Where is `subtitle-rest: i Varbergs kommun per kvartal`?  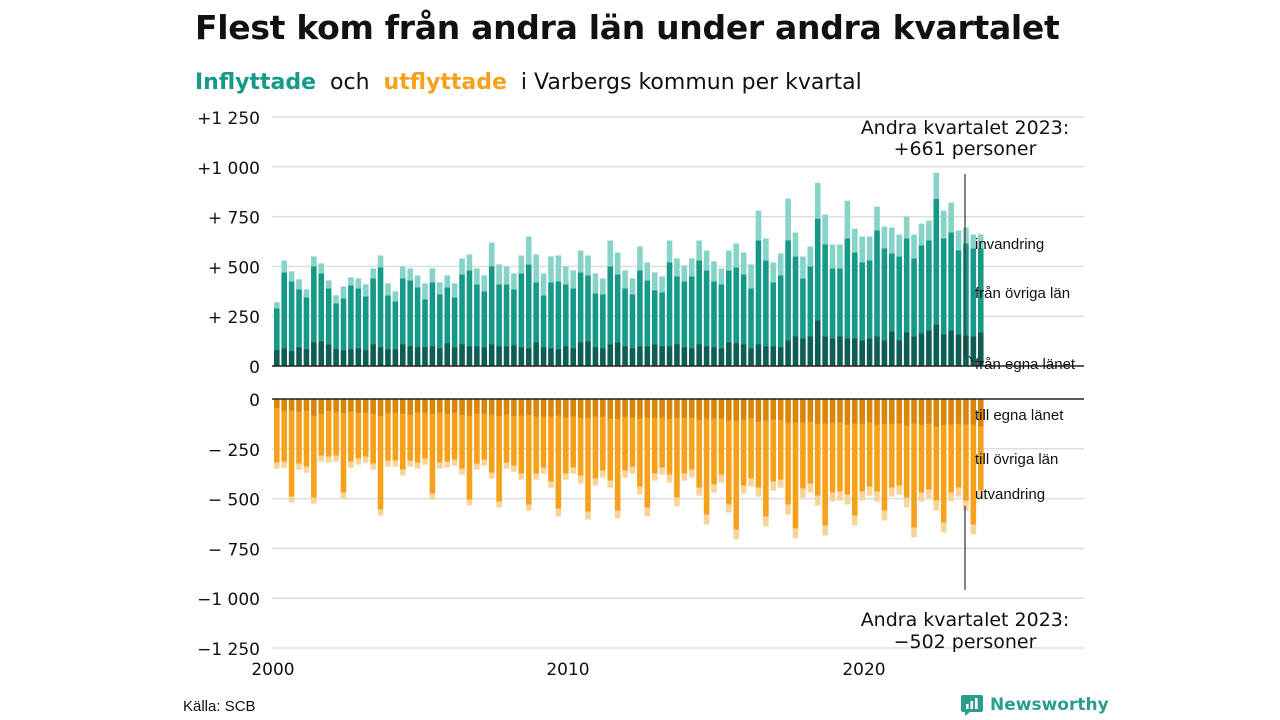 subtitle-rest: i Varbergs kommun per kvartal is located at coordinates (691, 82).